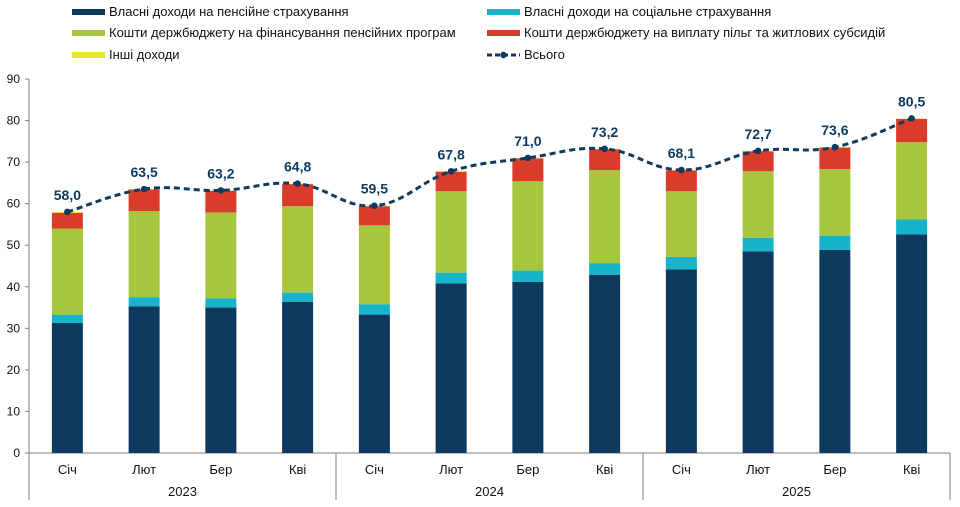 This screenshot has height=507, width=960. What do you see at coordinates (604, 132) in the screenshot?
I see `total-value-label-7: 73,2` at bounding box center [604, 132].